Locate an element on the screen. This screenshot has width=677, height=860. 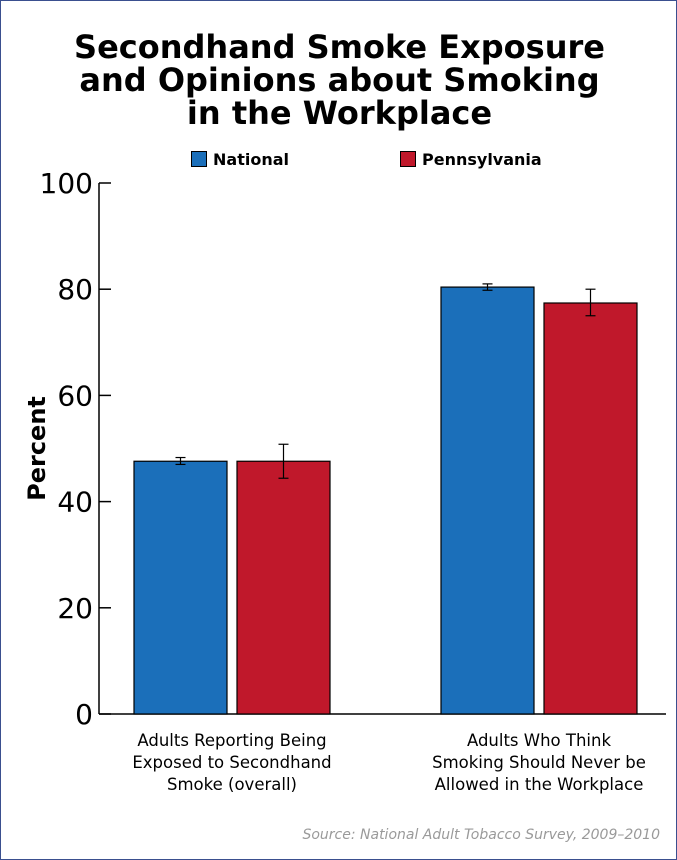
legend-swatch-national is located at coordinates (199, 159).